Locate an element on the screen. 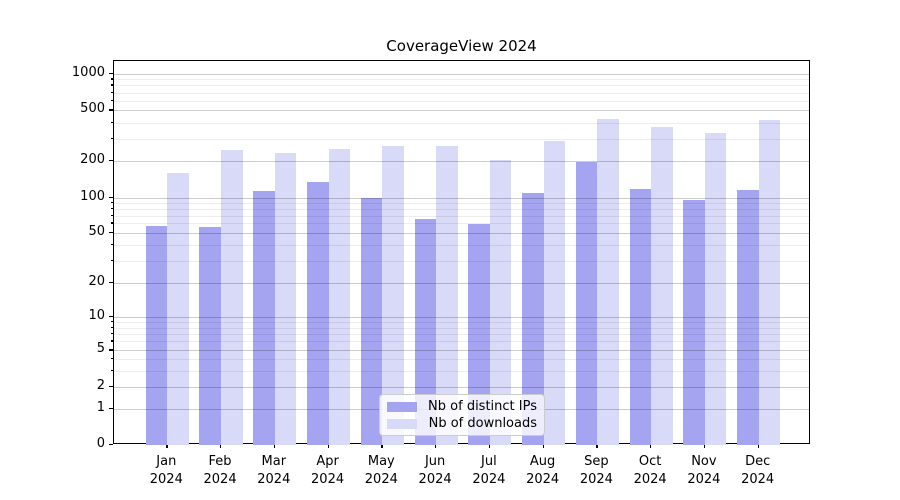 This screenshot has height=500, width=900. bar-downloads-mar is located at coordinates (285, 299).